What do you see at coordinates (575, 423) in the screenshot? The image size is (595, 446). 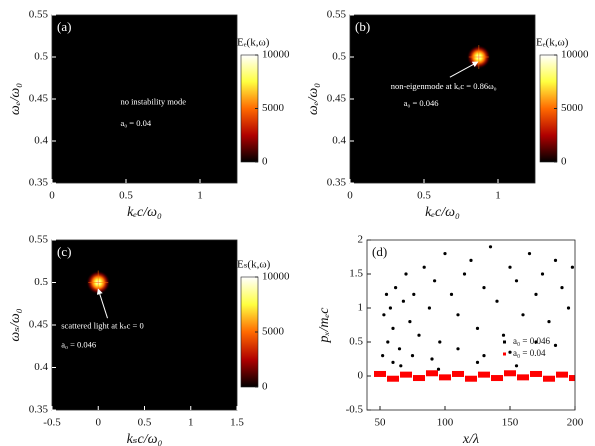 I see `x-tick-label: 200` at bounding box center [575, 423].